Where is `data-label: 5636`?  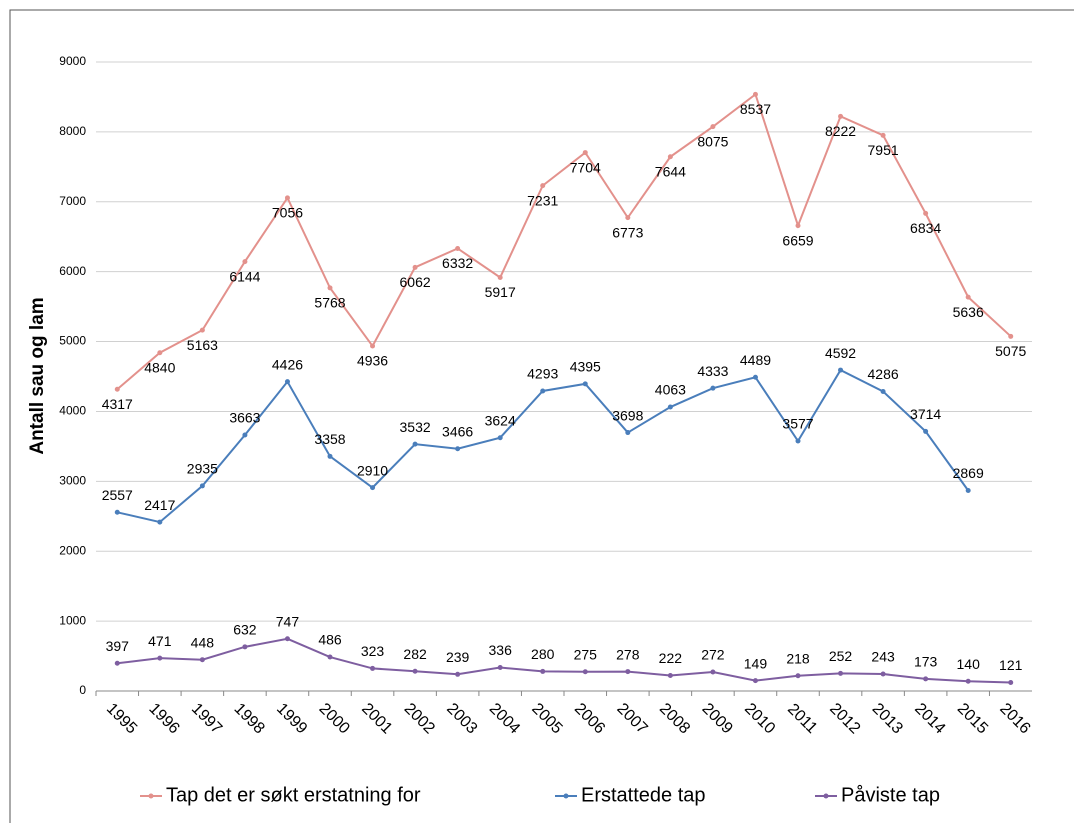 data-label: 5636 is located at coordinates (968, 312).